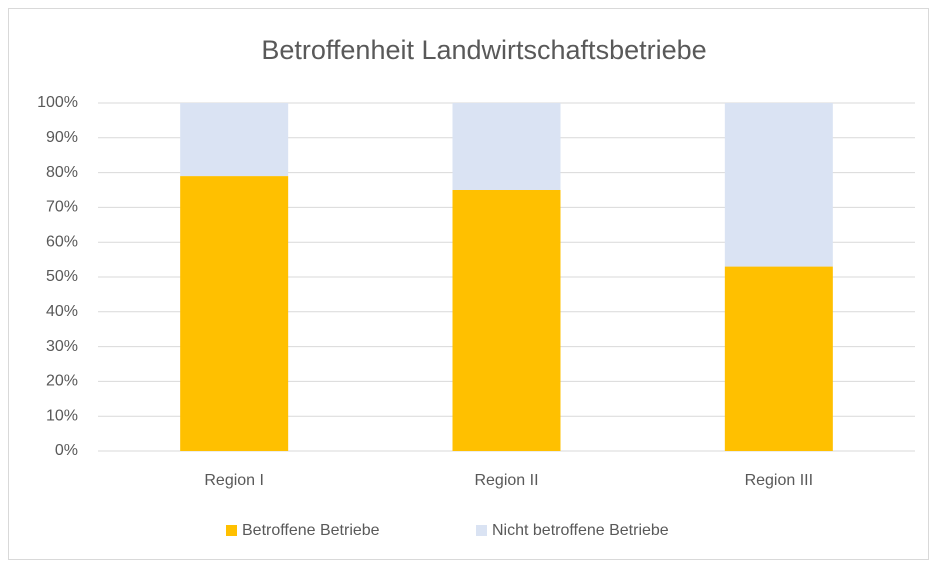 This screenshot has height=564, width=932. Describe the element at coordinates (62, 346) in the screenshot. I see `y-tick-label: 30%` at that location.